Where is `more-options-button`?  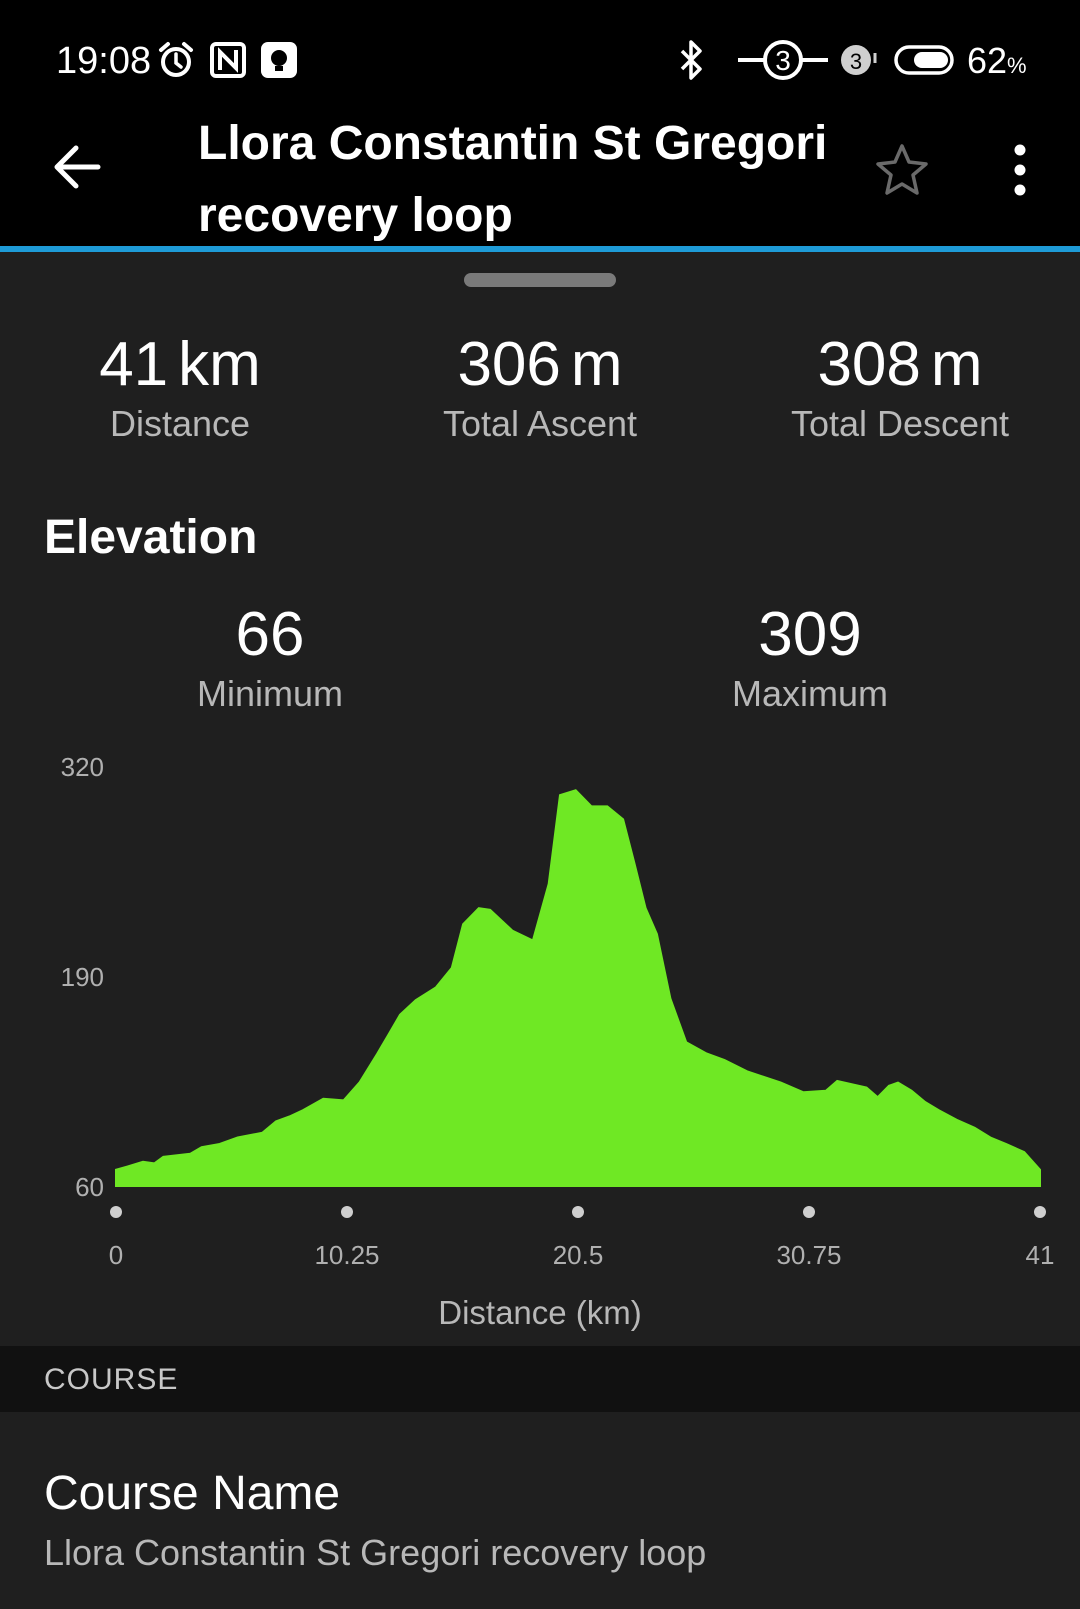 more-options-button is located at coordinates (1020, 170).